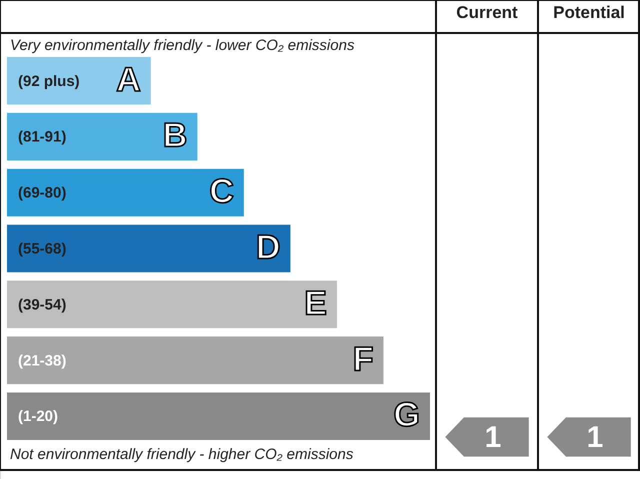 Image resolution: width=640 pixels, height=479 pixels. Describe the element at coordinates (182, 454) in the screenshot. I see `text: Not environmentally friendly - higher CO₂ emissions` at that location.